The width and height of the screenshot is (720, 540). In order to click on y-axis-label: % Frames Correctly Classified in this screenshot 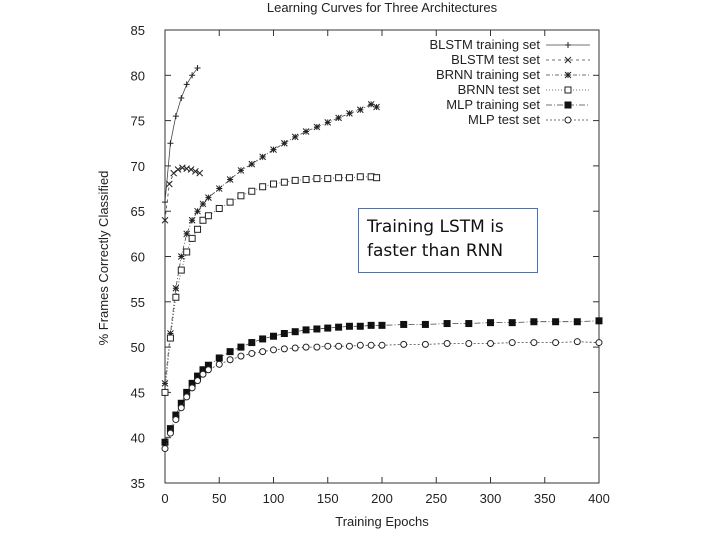, I will do `click(103, 258)`.